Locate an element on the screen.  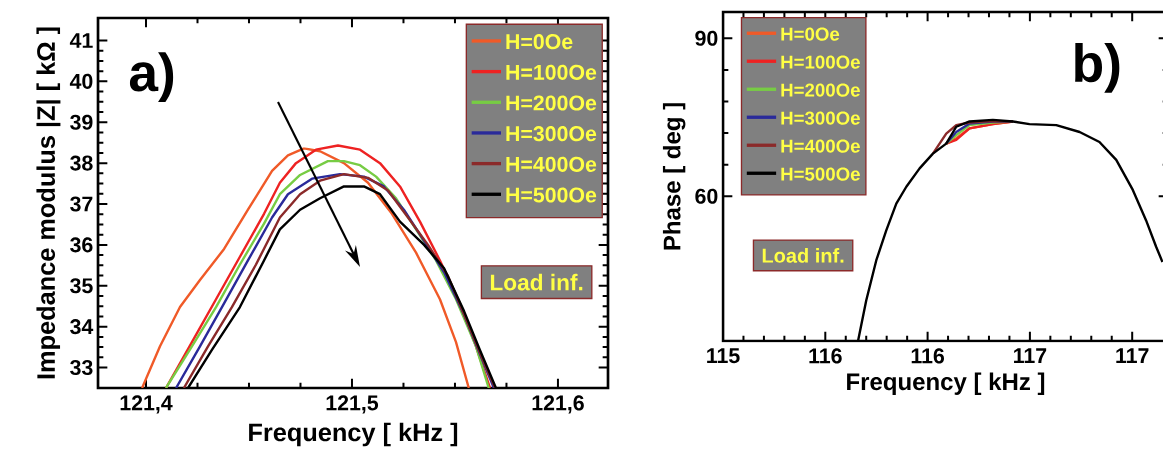
x-tick-label: 121,4 is located at coordinates (146, 404).